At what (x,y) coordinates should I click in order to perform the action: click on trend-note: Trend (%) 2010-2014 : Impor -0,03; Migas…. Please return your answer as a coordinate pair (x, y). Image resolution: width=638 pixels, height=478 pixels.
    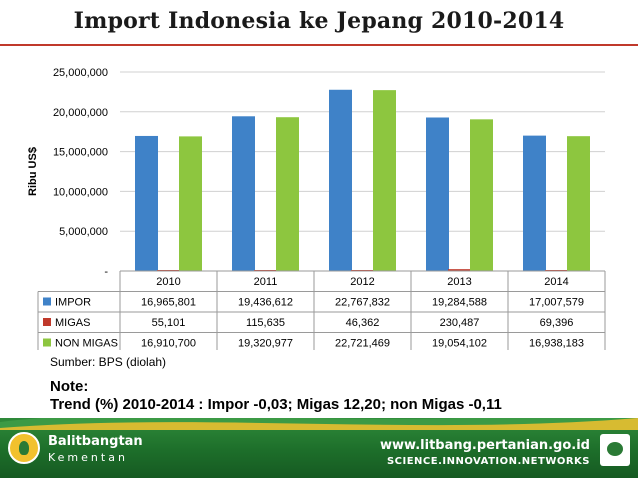
    Looking at the image, I should click on (276, 404).